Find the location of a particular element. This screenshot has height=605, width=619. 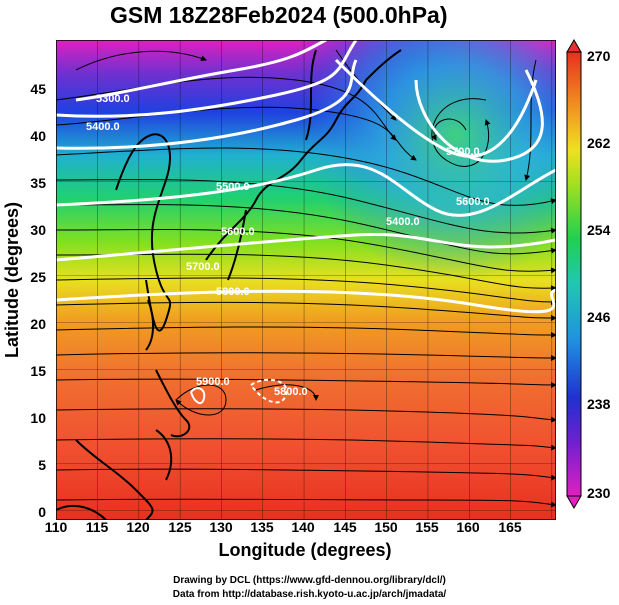

x-tick: 115 is located at coordinates (97, 527).